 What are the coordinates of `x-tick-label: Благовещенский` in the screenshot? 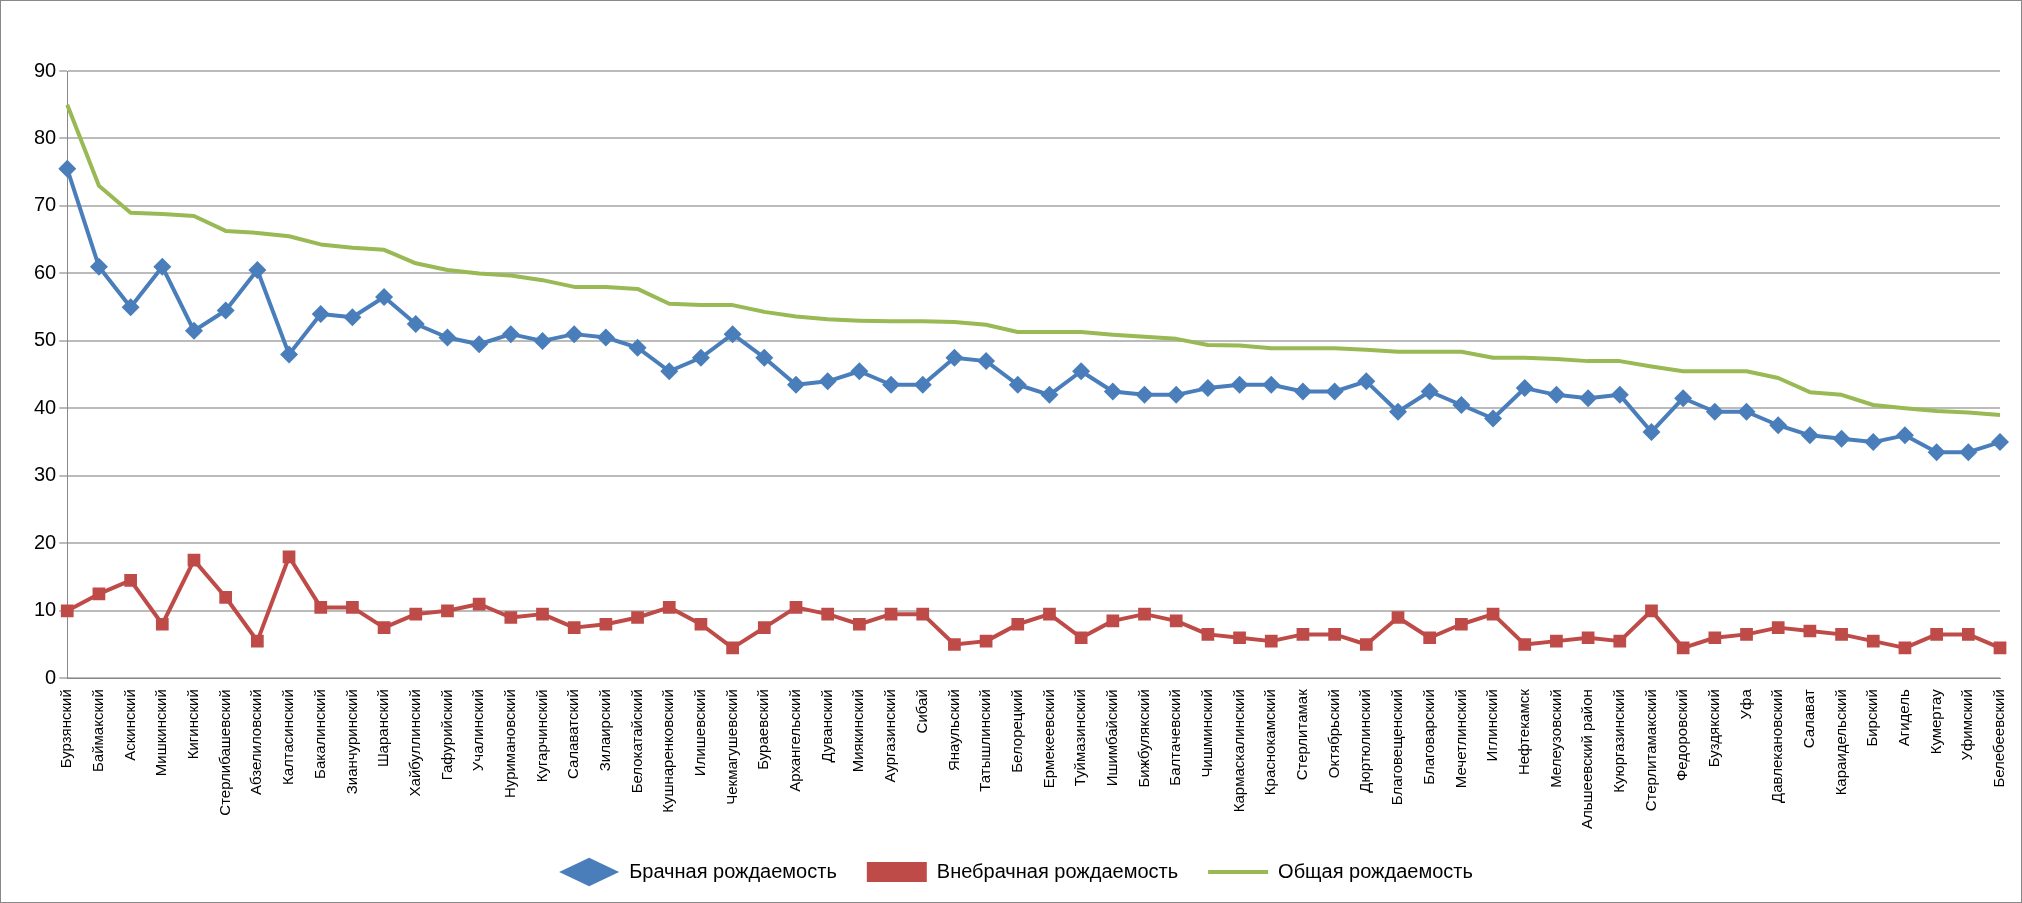 It's located at (1397, 747).